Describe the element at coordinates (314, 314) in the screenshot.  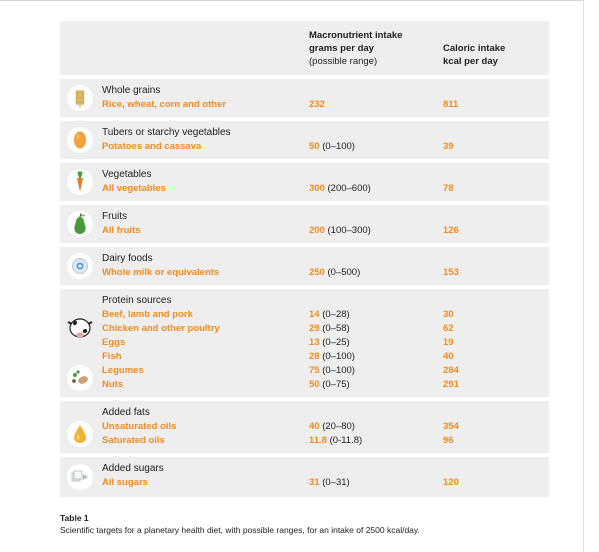
I see `macro-amount: 14` at that location.